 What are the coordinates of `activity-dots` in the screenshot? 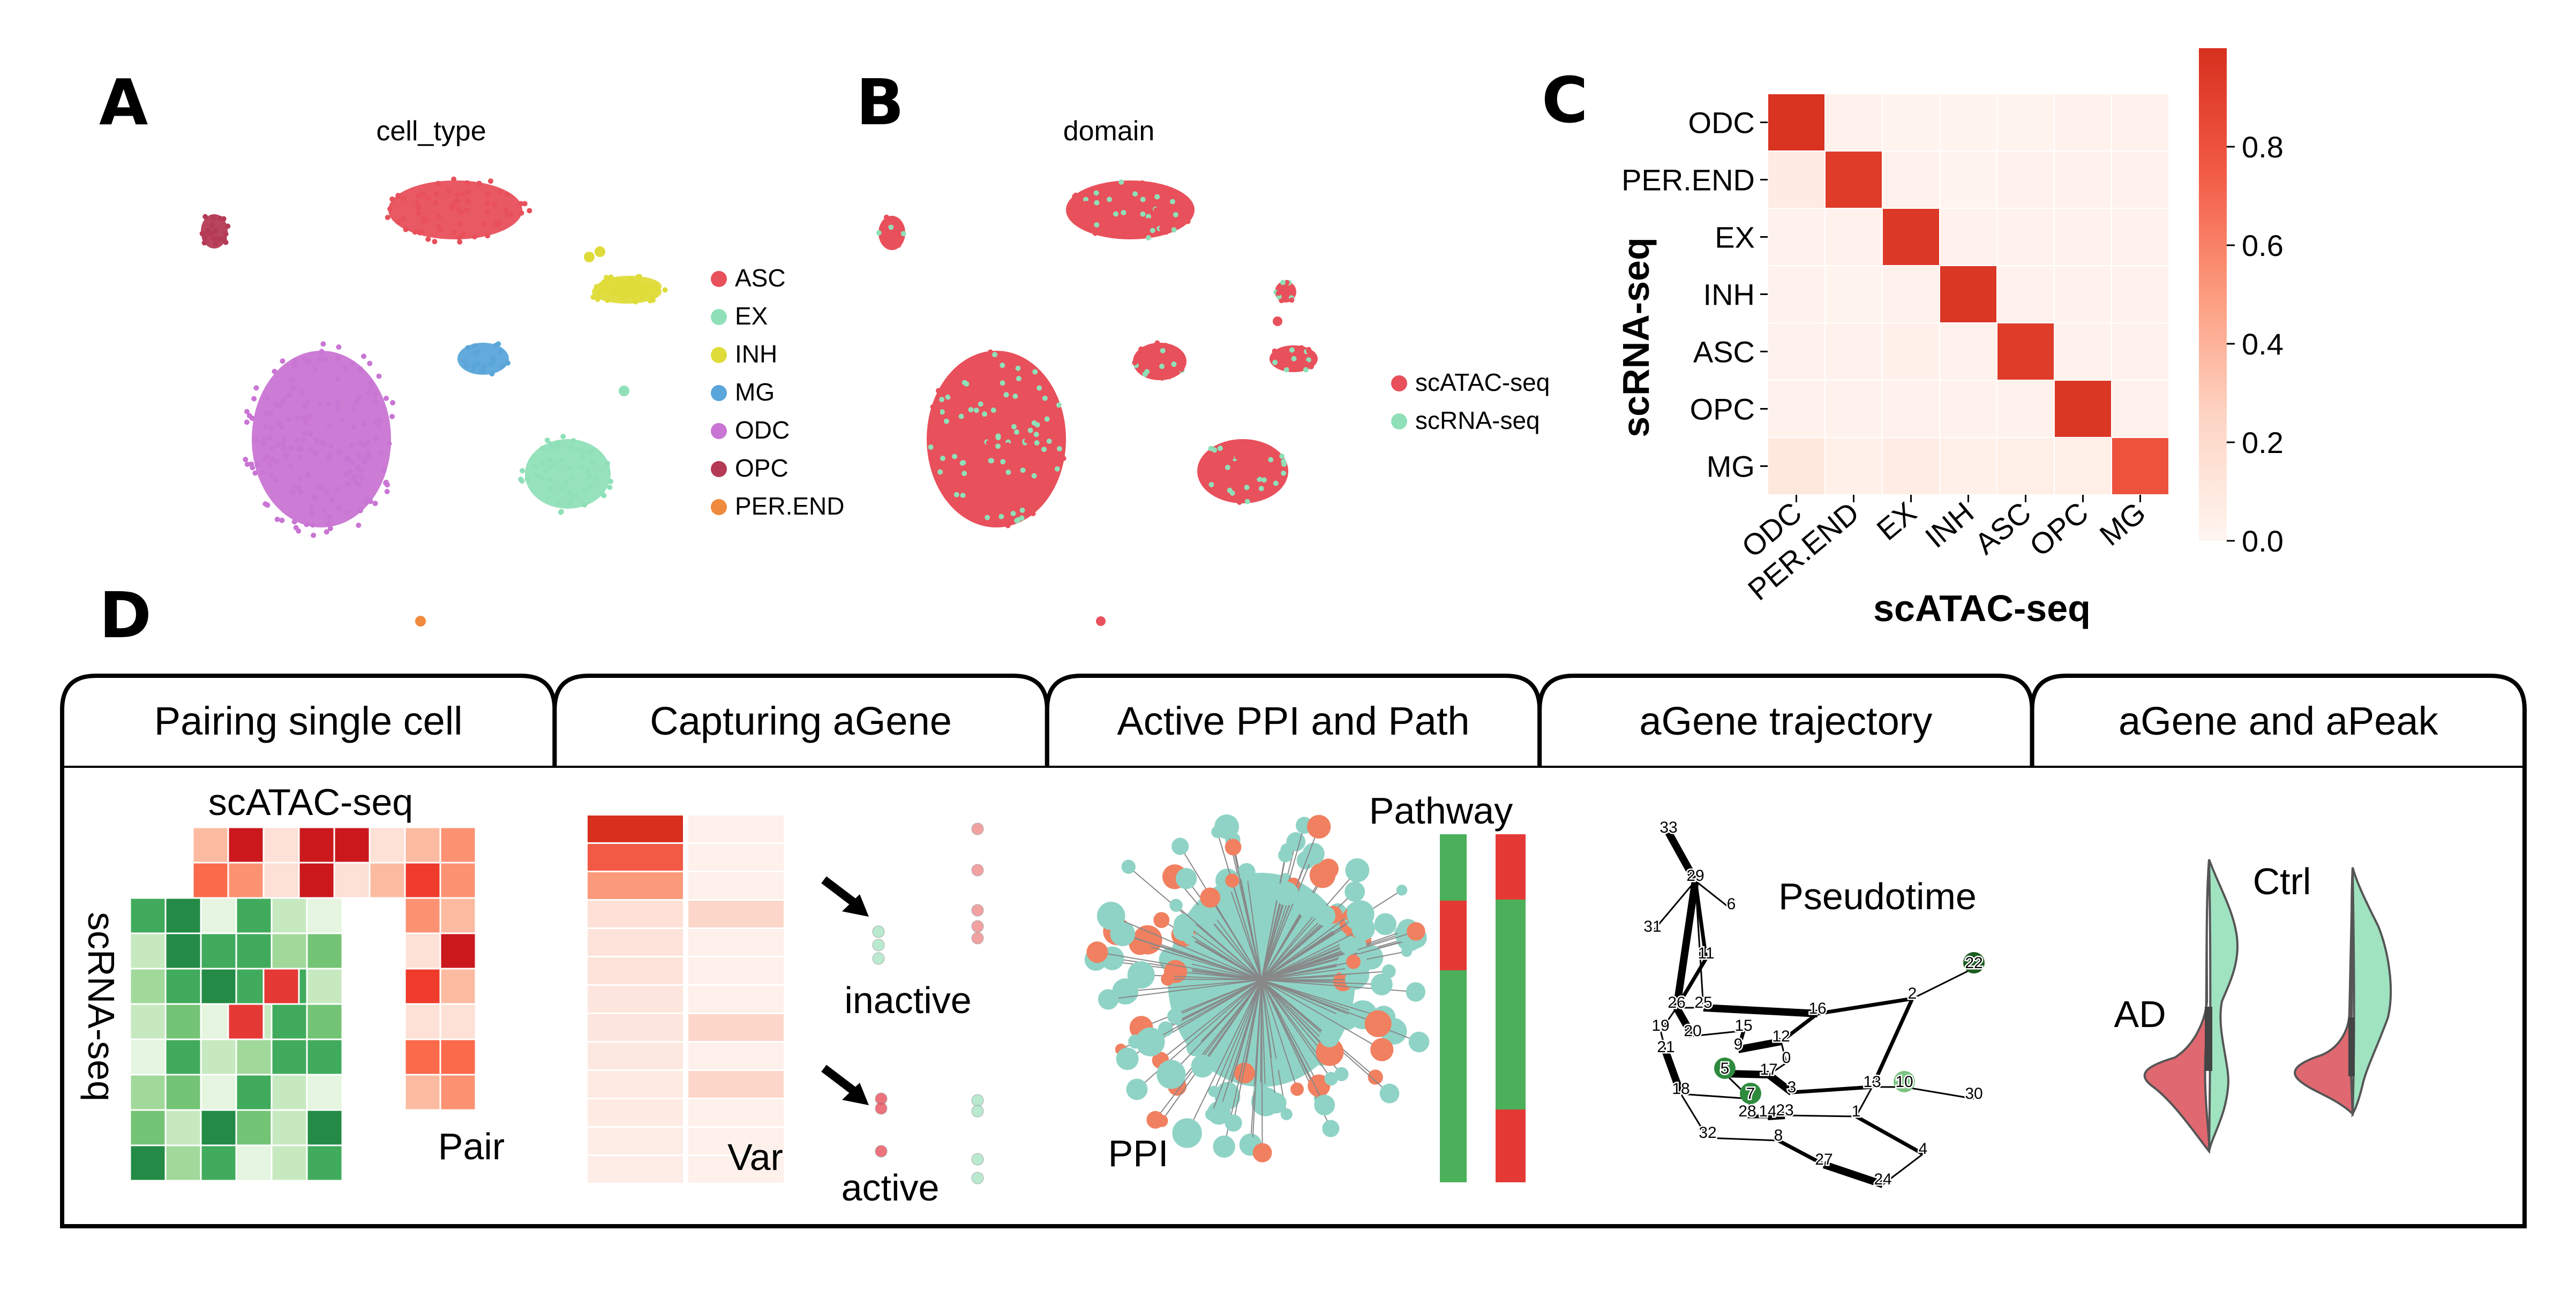 It's located at (928, 1003).